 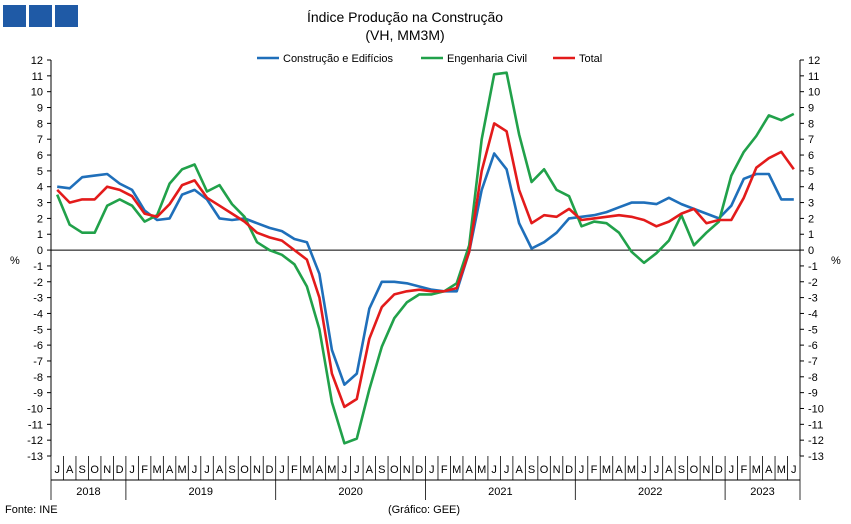 I want to click on year-label: 2019, so click(x=201, y=492).